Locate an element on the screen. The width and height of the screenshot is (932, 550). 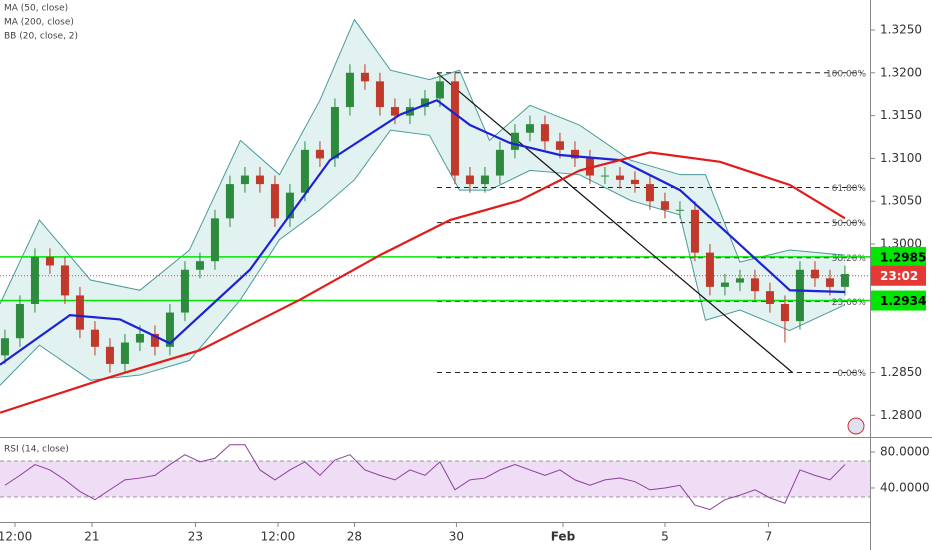
x-tick-label: 7 is located at coordinates (769, 537).